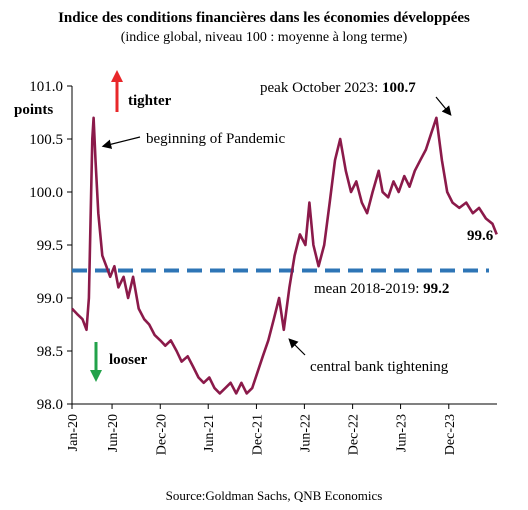 This screenshot has width=528, height=510. I want to click on last-value-label: 99.6, so click(480, 236).